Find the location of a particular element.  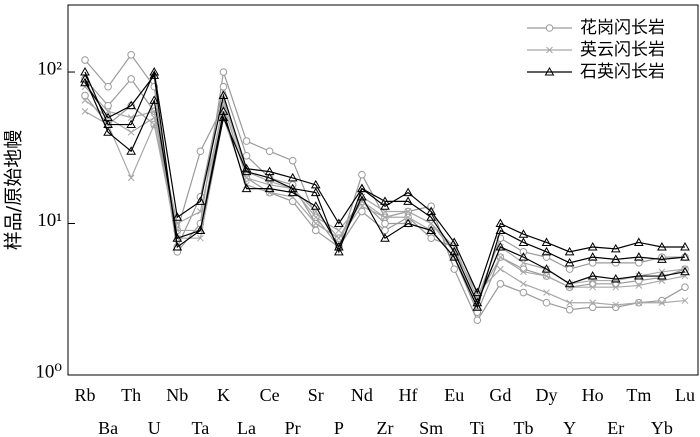

x-tick-label: Hf is located at coordinates (408, 395).